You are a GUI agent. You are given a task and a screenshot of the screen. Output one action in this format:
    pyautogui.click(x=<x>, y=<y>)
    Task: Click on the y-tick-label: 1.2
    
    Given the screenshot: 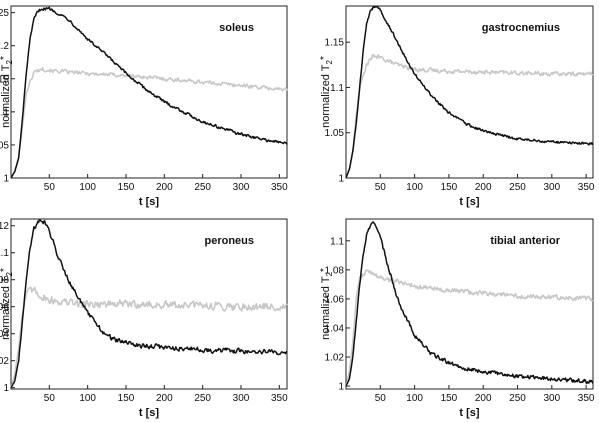 What is the action you would take?
    pyautogui.click(x=4, y=46)
    